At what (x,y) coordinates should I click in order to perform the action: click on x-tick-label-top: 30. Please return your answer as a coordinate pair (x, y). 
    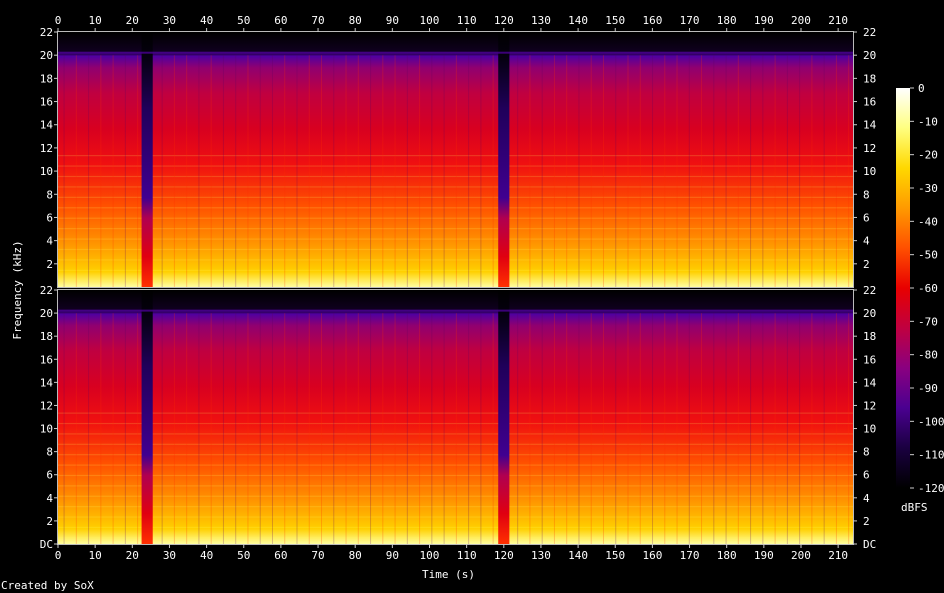
    Looking at the image, I should click on (169, 20).